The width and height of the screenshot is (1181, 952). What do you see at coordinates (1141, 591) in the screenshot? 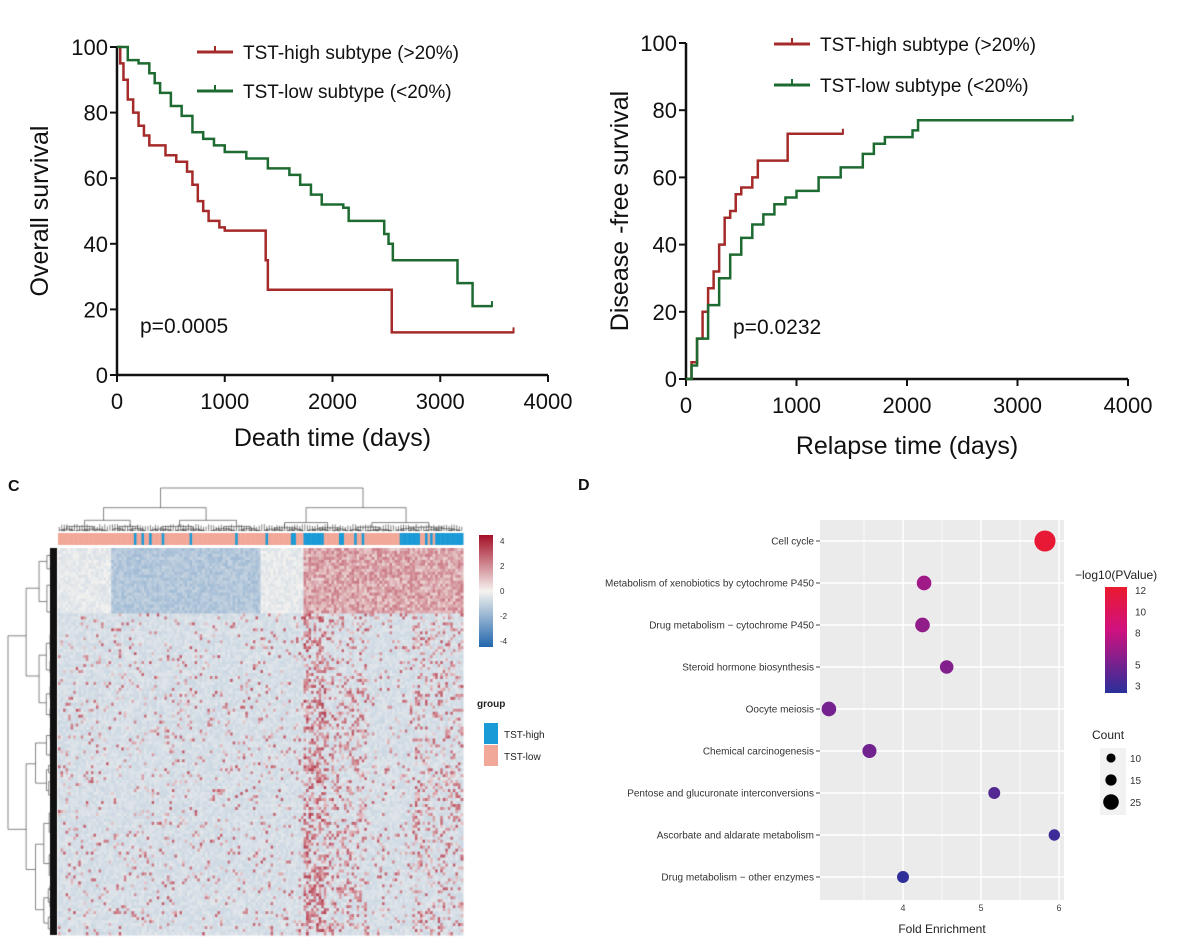
I see `color-legend-tick: 12` at bounding box center [1141, 591].